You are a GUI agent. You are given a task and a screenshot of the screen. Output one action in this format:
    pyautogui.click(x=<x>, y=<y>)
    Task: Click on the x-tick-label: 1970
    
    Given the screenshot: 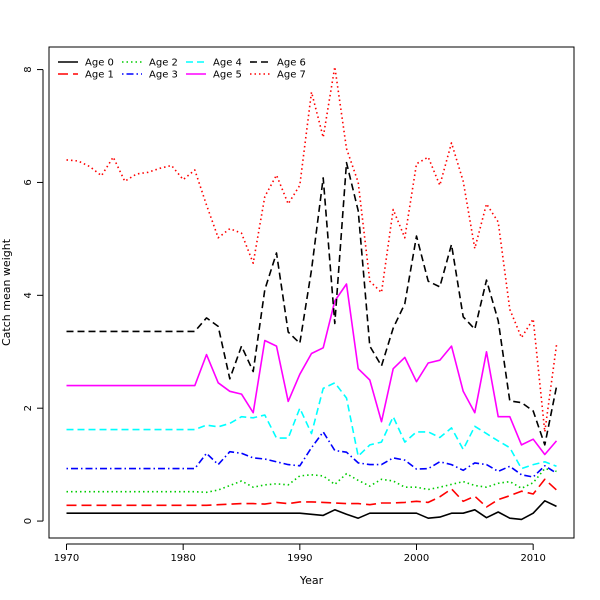 What is the action you would take?
    pyautogui.click(x=66, y=558)
    